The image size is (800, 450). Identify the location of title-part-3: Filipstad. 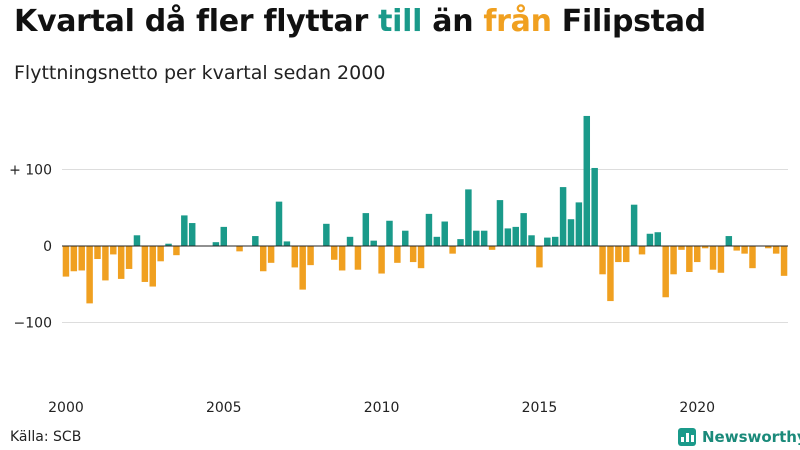
(628, 21).